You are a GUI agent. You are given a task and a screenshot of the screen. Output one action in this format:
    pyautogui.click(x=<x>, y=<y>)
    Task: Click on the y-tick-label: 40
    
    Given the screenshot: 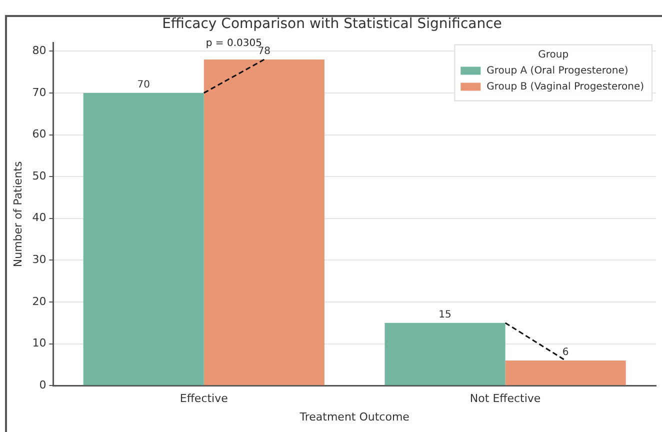 What is the action you would take?
    pyautogui.click(x=39, y=217)
    